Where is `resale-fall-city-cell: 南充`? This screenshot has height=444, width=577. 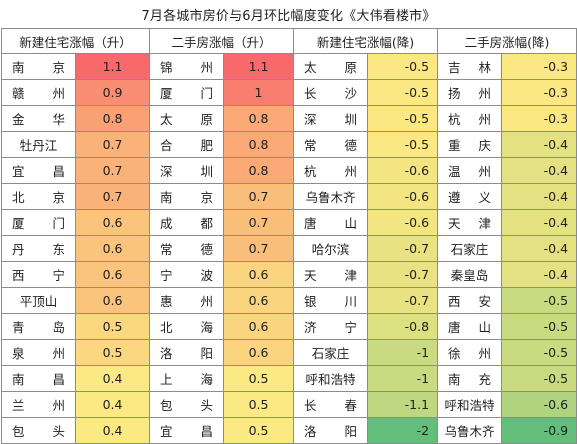
resale-fall-city-cell: 南充 is located at coordinates (470, 378).